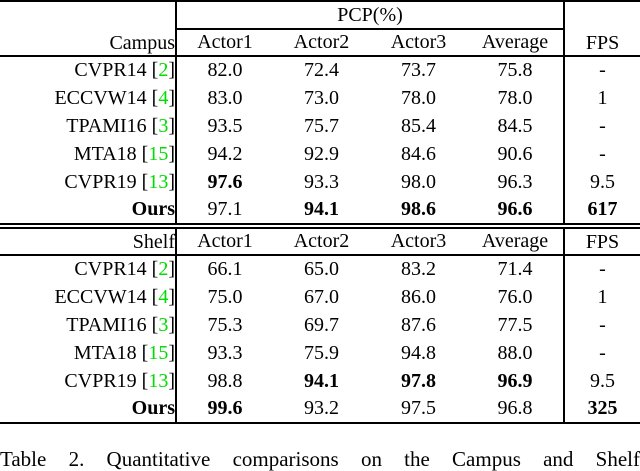 Image resolution: width=640 pixels, height=471 pixels. Describe the element at coordinates (110, 70) in the screenshot. I see `method-name: CVPR14` at that location.